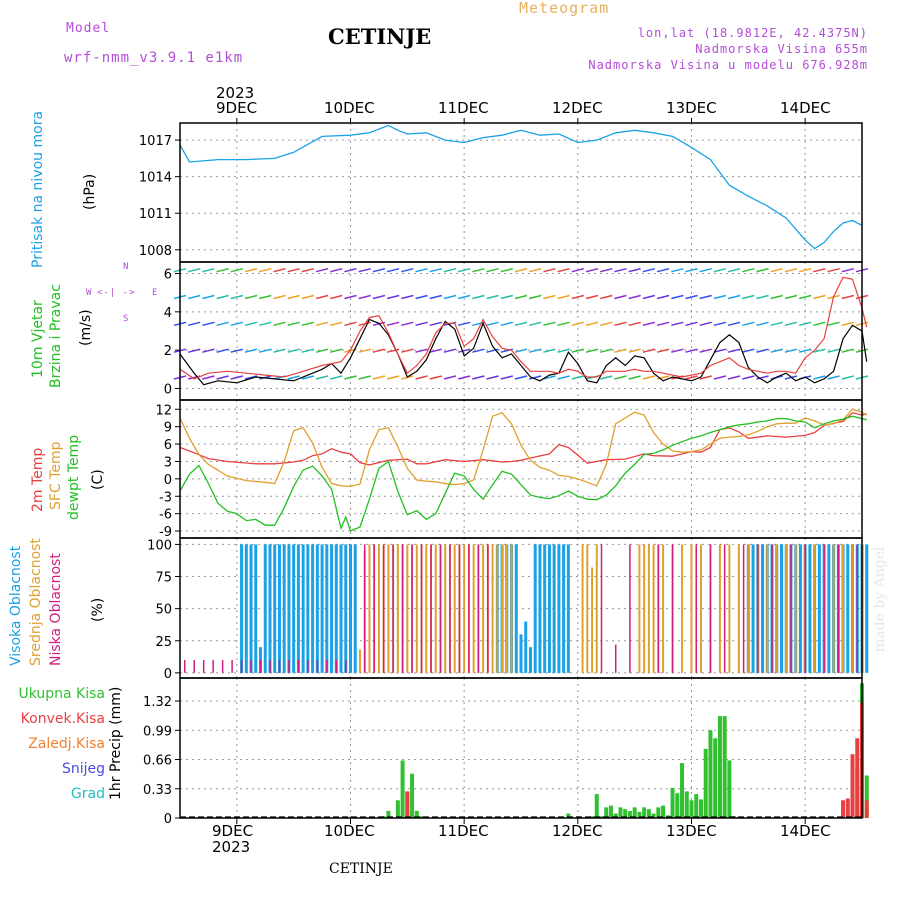 The width and height of the screenshot is (900, 900). What do you see at coordinates (163, 578) in the screenshot?
I see `cloud-ytick-label: 75` at bounding box center [163, 578].